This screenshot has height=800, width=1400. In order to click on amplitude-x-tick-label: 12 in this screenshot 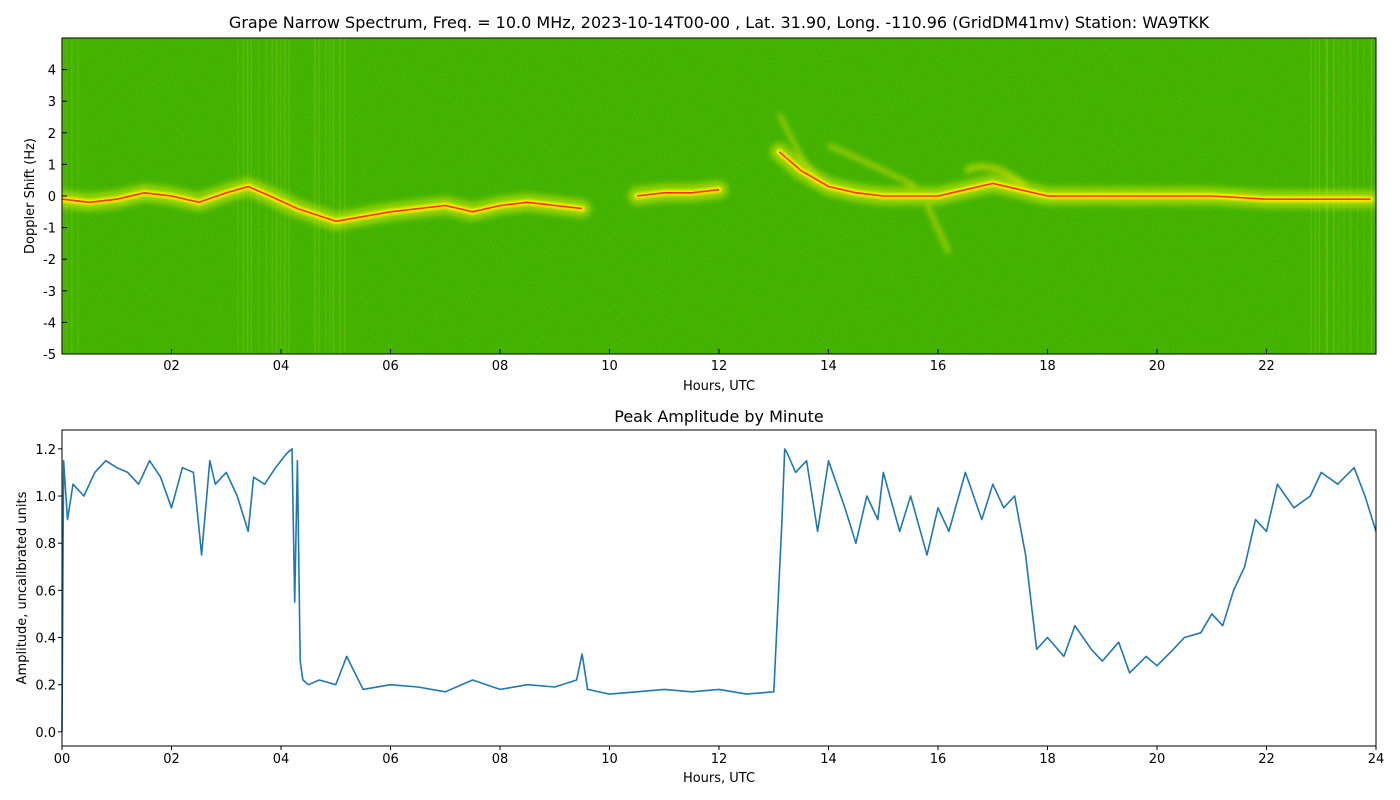, I will do `click(719, 759)`.